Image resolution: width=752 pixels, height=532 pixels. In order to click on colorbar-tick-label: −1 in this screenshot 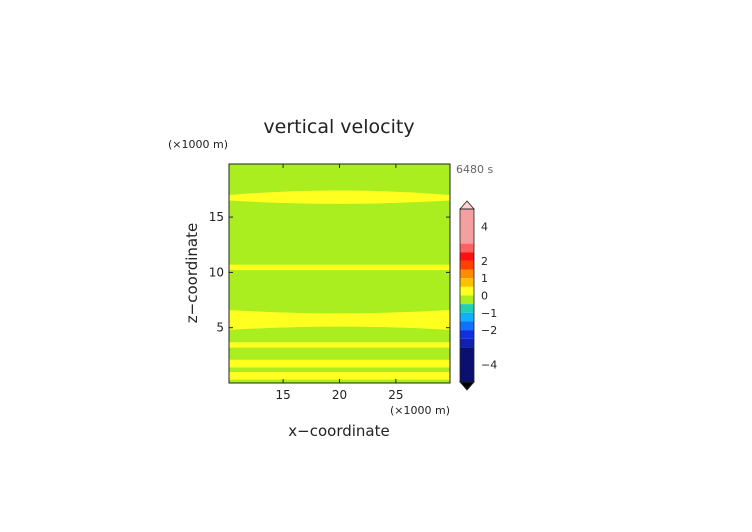, I will do `click(489, 313)`.